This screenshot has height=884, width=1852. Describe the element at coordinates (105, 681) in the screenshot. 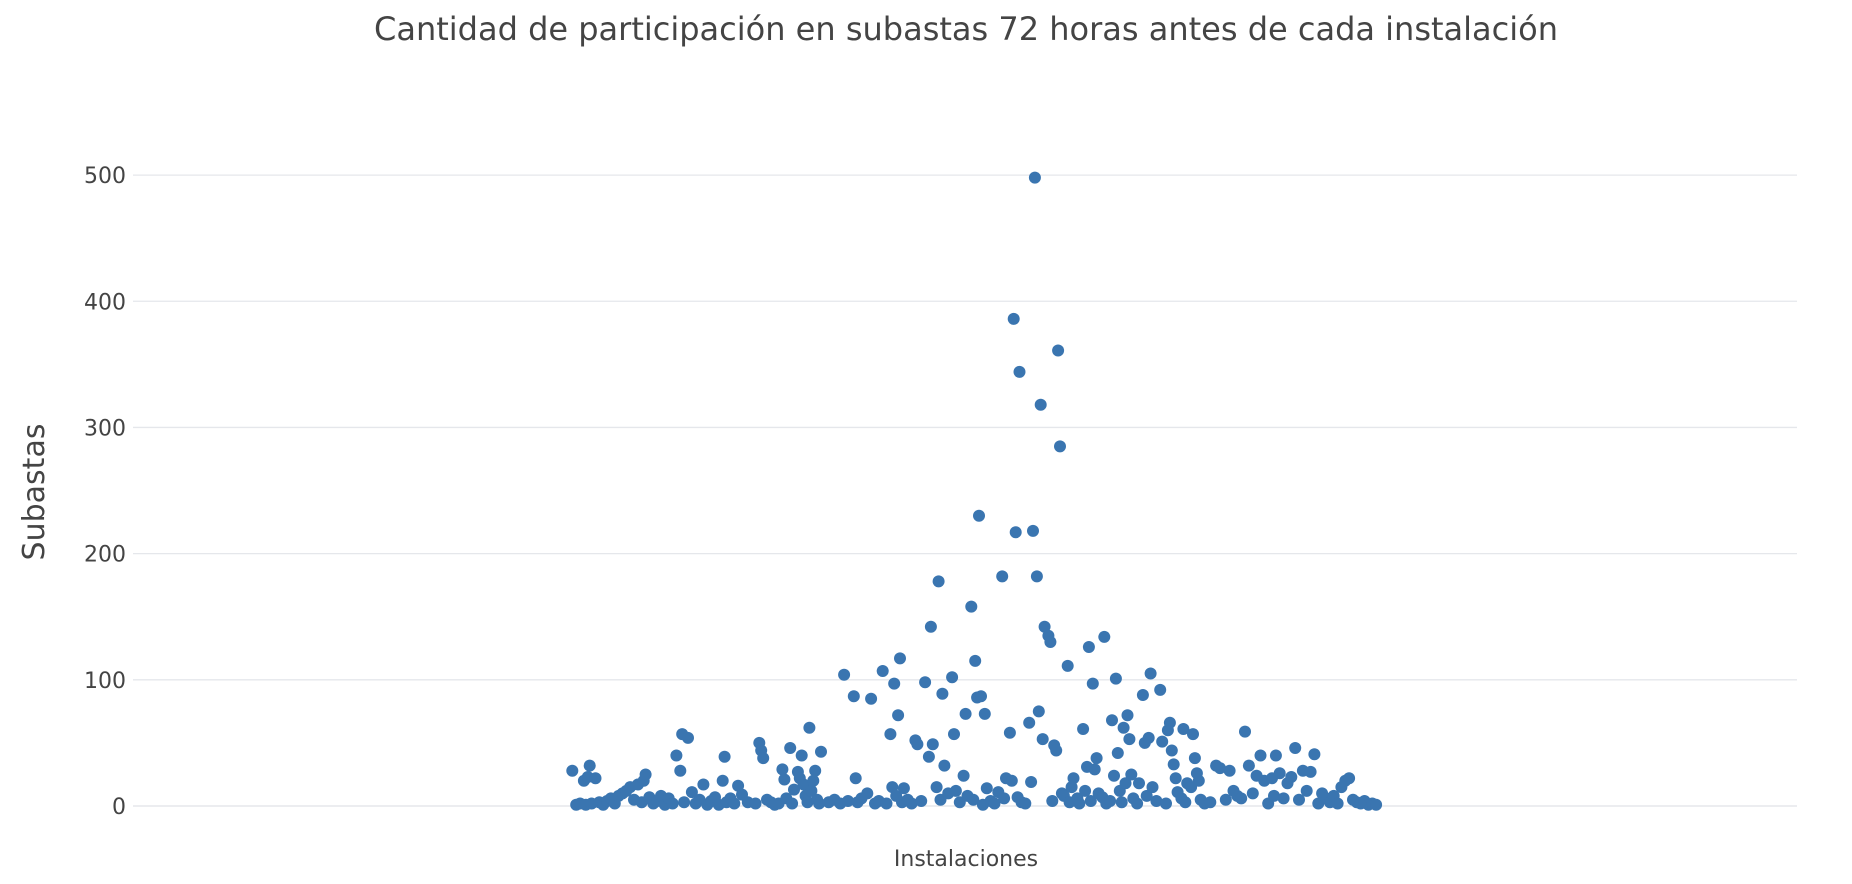

I see `y-tick-label: 100` at that location.